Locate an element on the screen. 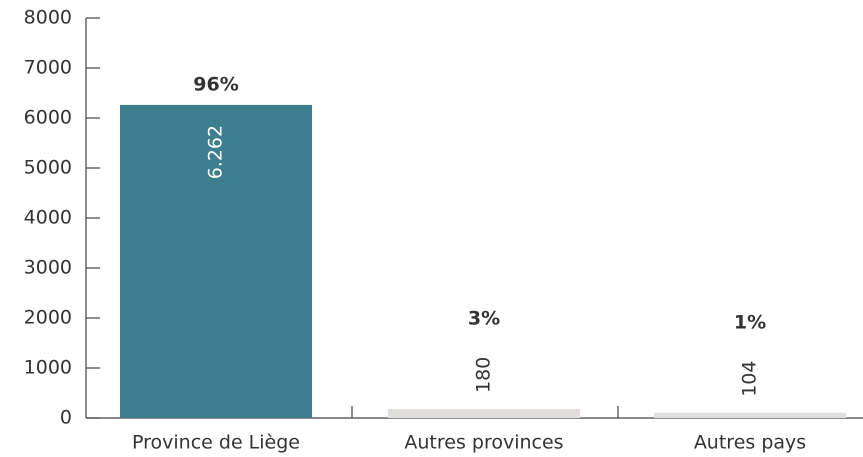 The width and height of the screenshot is (863, 457). value-label: 180 is located at coordinates (484, 375).